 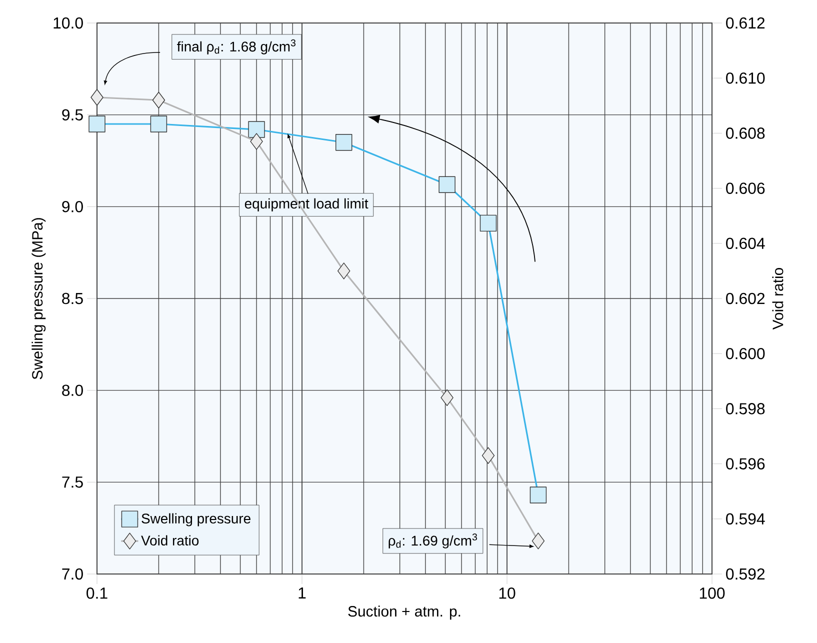 I want to click on x-tick-label: 100, so click(x=712, y=593).